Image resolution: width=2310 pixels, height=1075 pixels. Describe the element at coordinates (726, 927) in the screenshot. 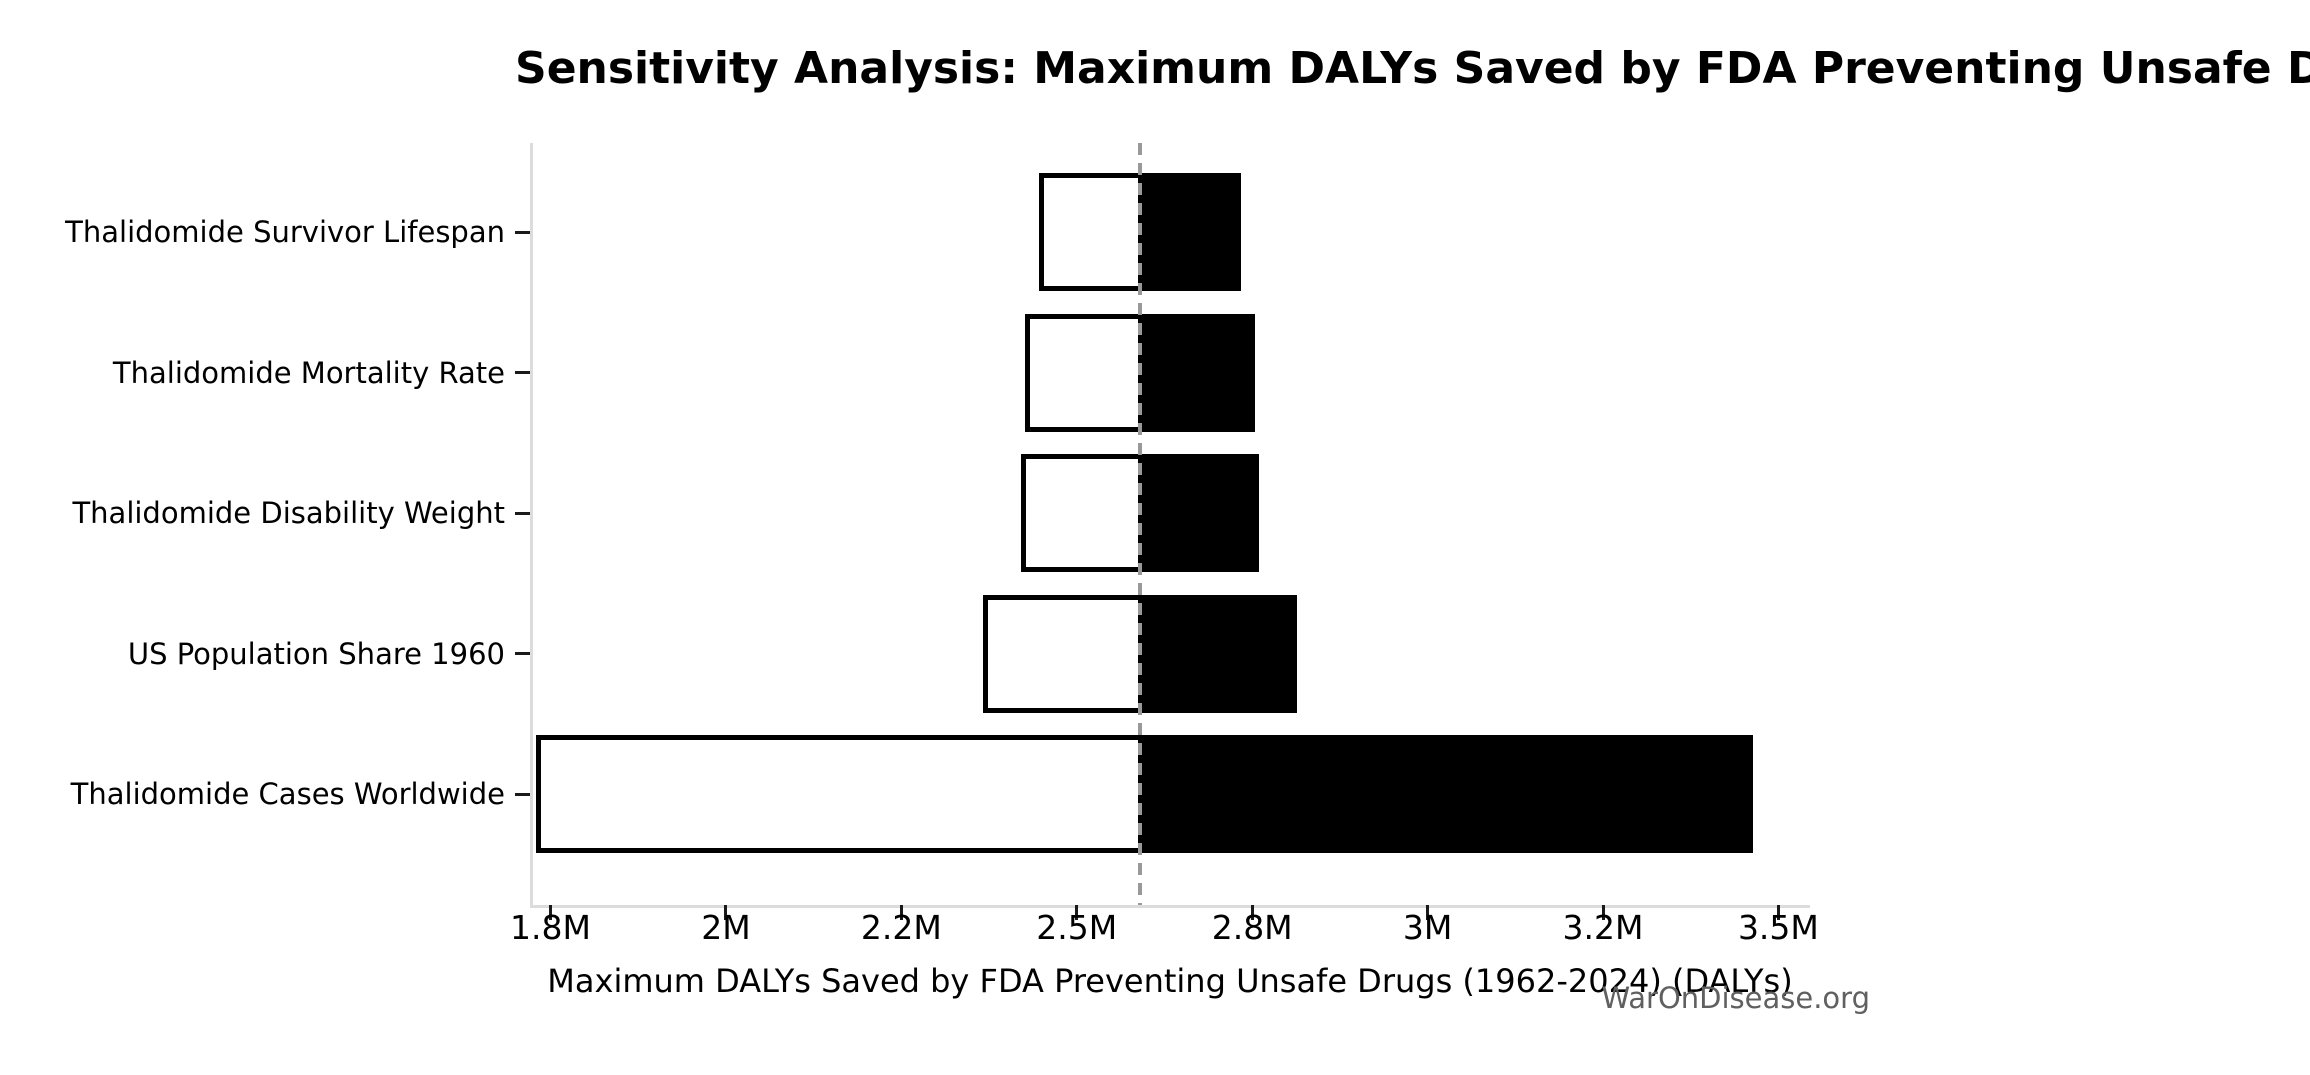

I see `x-tick-label: 2M` at that location.